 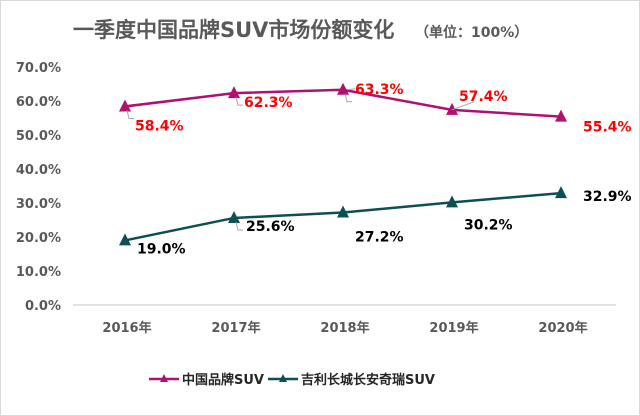 What do you see at coordinates (607, 197) in the screenshot?
I see `data-label: 32.9%` at bounding box center [607, 197].